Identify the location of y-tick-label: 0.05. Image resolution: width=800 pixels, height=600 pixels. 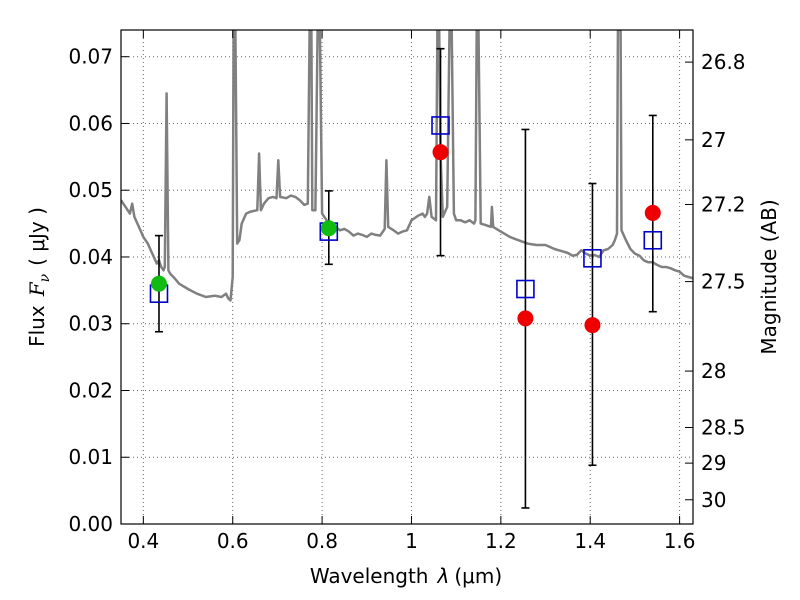
(90, 190).